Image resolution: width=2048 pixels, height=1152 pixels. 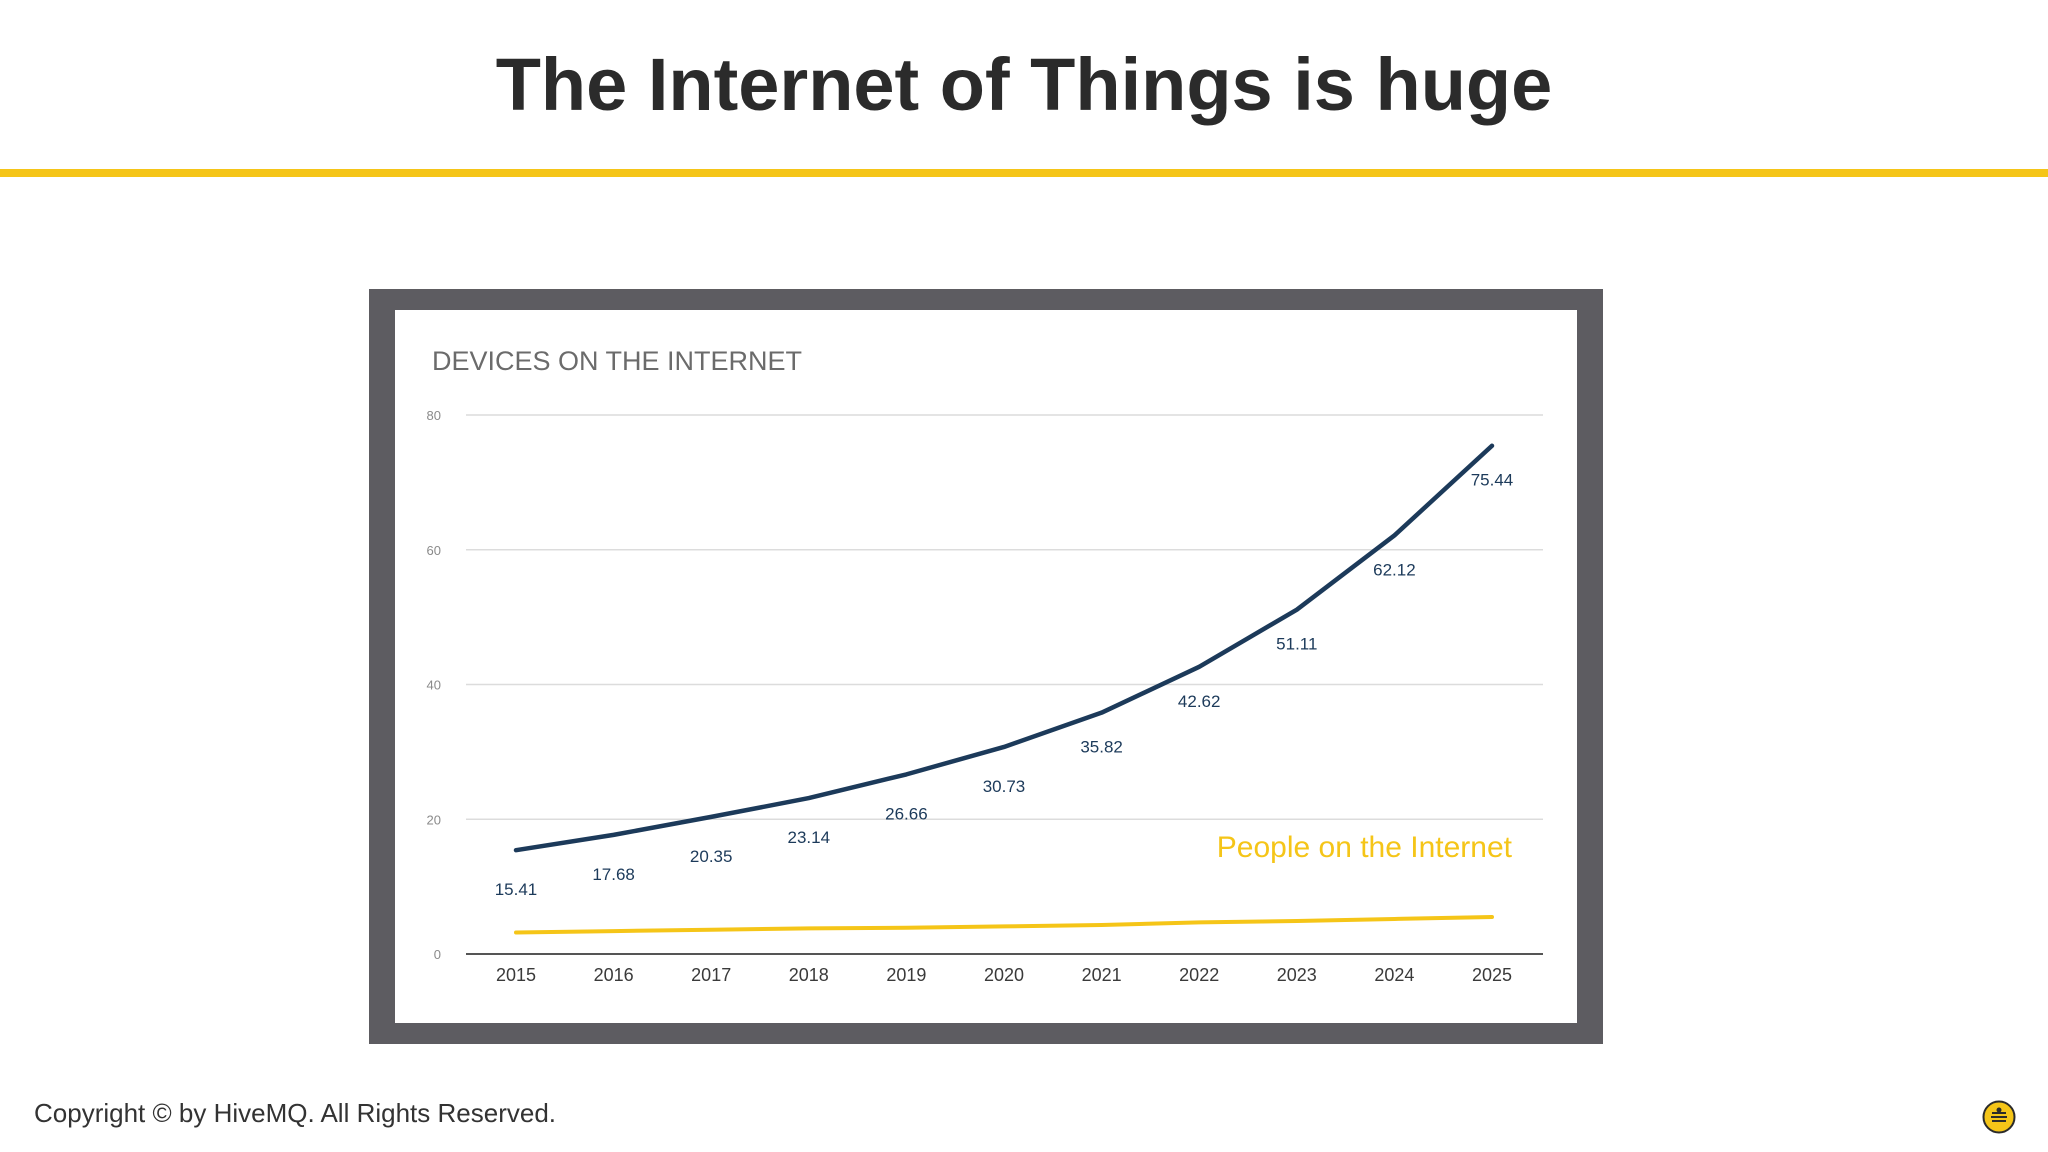 What do you see at coordinates (1004, 975) in the screenshot?
I see `x-tick-label: 2020` at bounding box center [1004, 975].